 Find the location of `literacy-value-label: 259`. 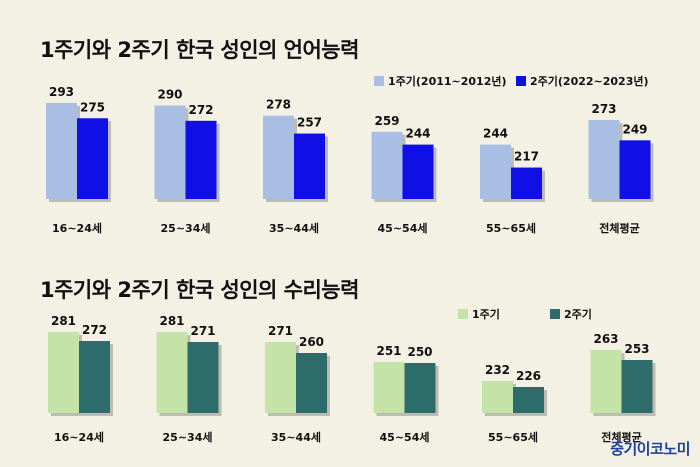

literacy-value-label: 259 is located at coordinates (386, 121).